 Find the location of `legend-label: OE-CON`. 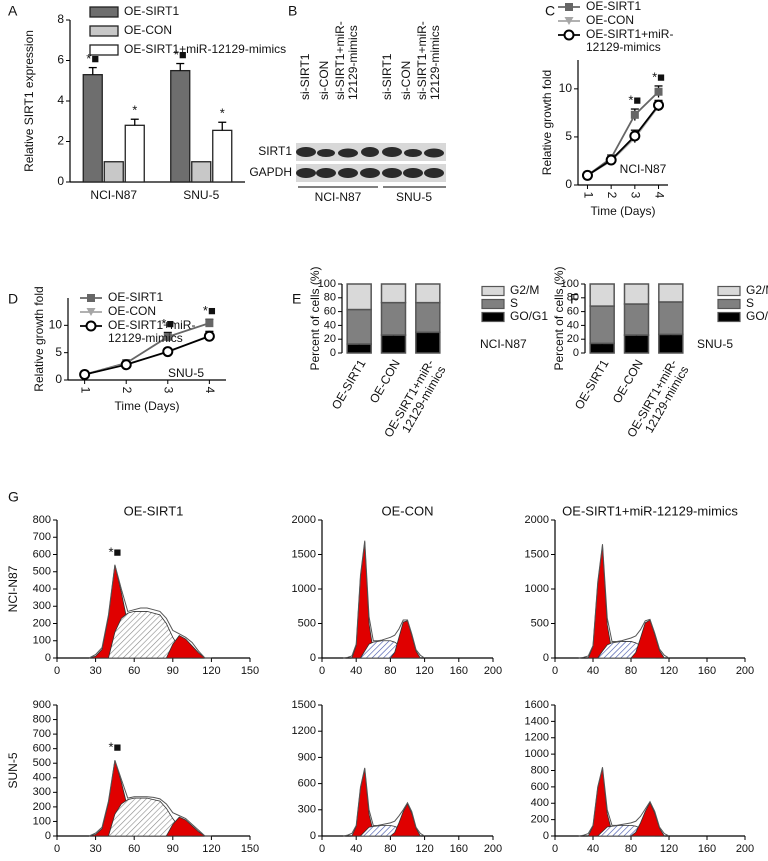

legend-label: OE-CON is located at coordinates (132, 311).